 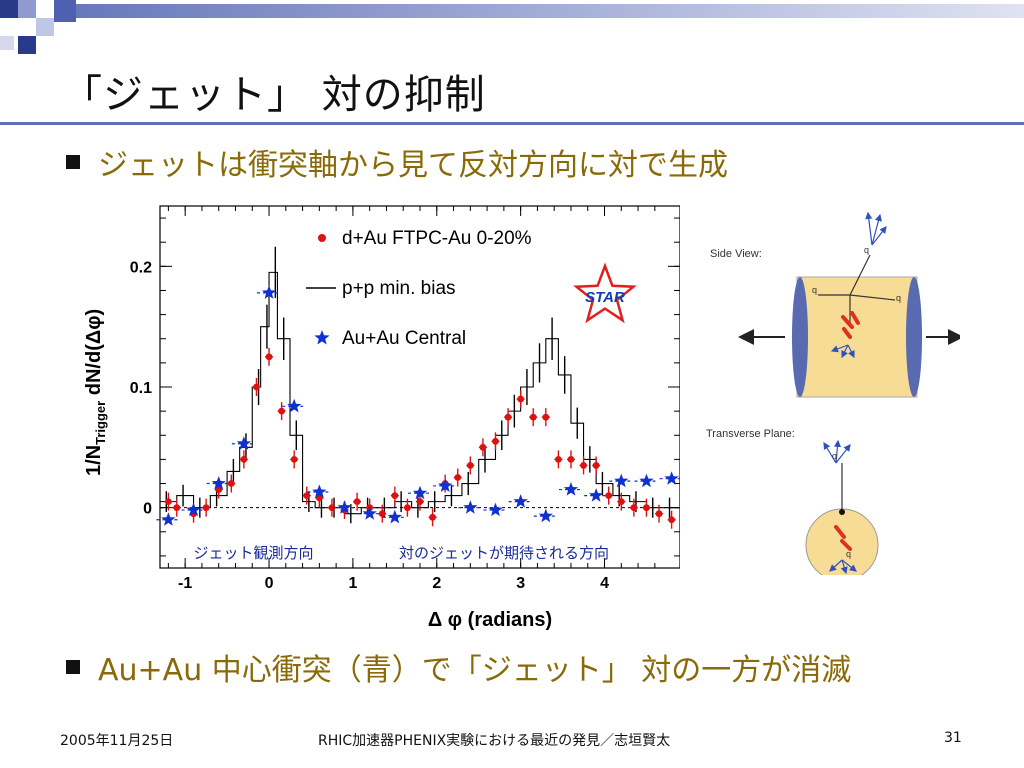 I want to click on side-view-jets, so click(x=857, y=289).